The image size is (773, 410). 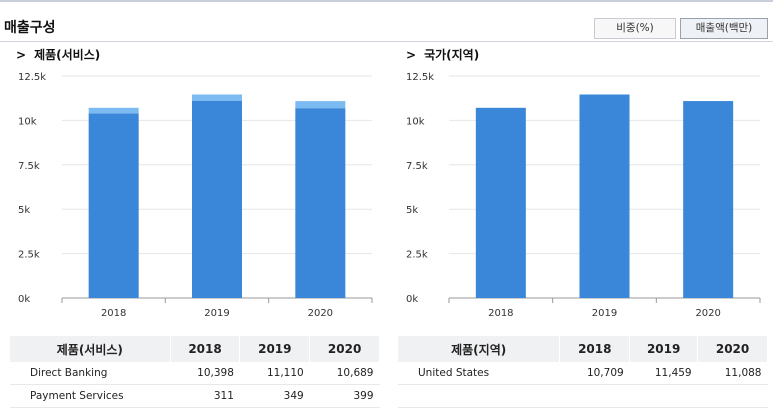 I want to click on table-row: Direct Banking 10,398 11,110 10,689, so click(x=195, y=373).